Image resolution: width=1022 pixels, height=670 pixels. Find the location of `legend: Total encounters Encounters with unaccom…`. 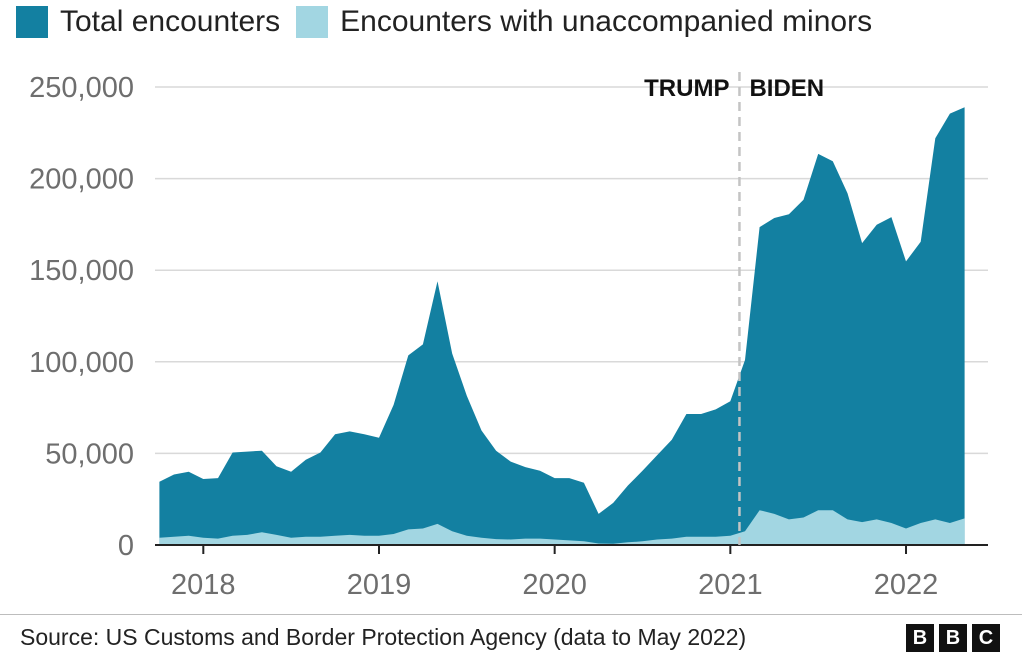

legend: Total encounters Encounters with unaccom… is located at coordinates (444, 22).